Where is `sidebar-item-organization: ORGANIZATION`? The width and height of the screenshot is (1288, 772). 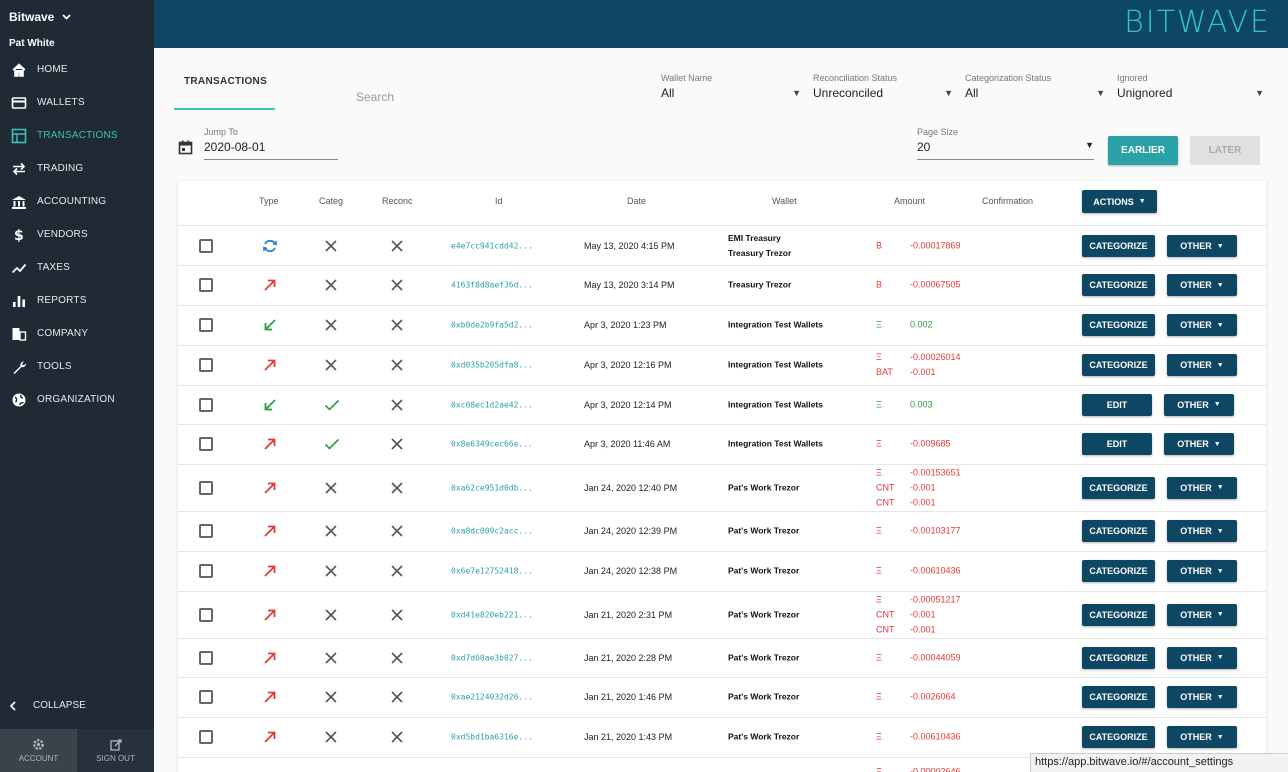 sidebar-item-organization: ORGANIZATION is located at coordinates (77, 399).